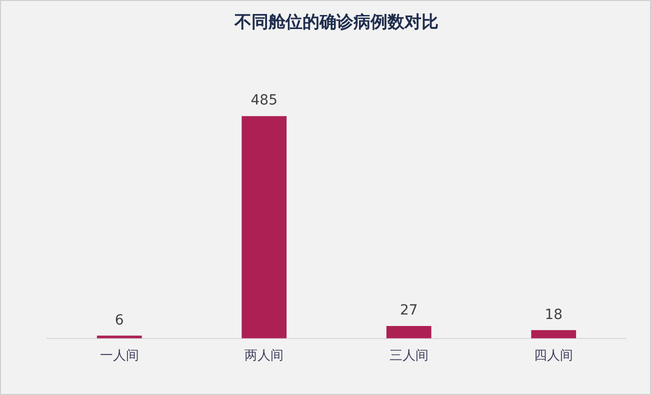  What do you see at coordinates (408, 356) in the screenshot?
I see `x-tick-label: 三人间` at bounding box center [408, 356].